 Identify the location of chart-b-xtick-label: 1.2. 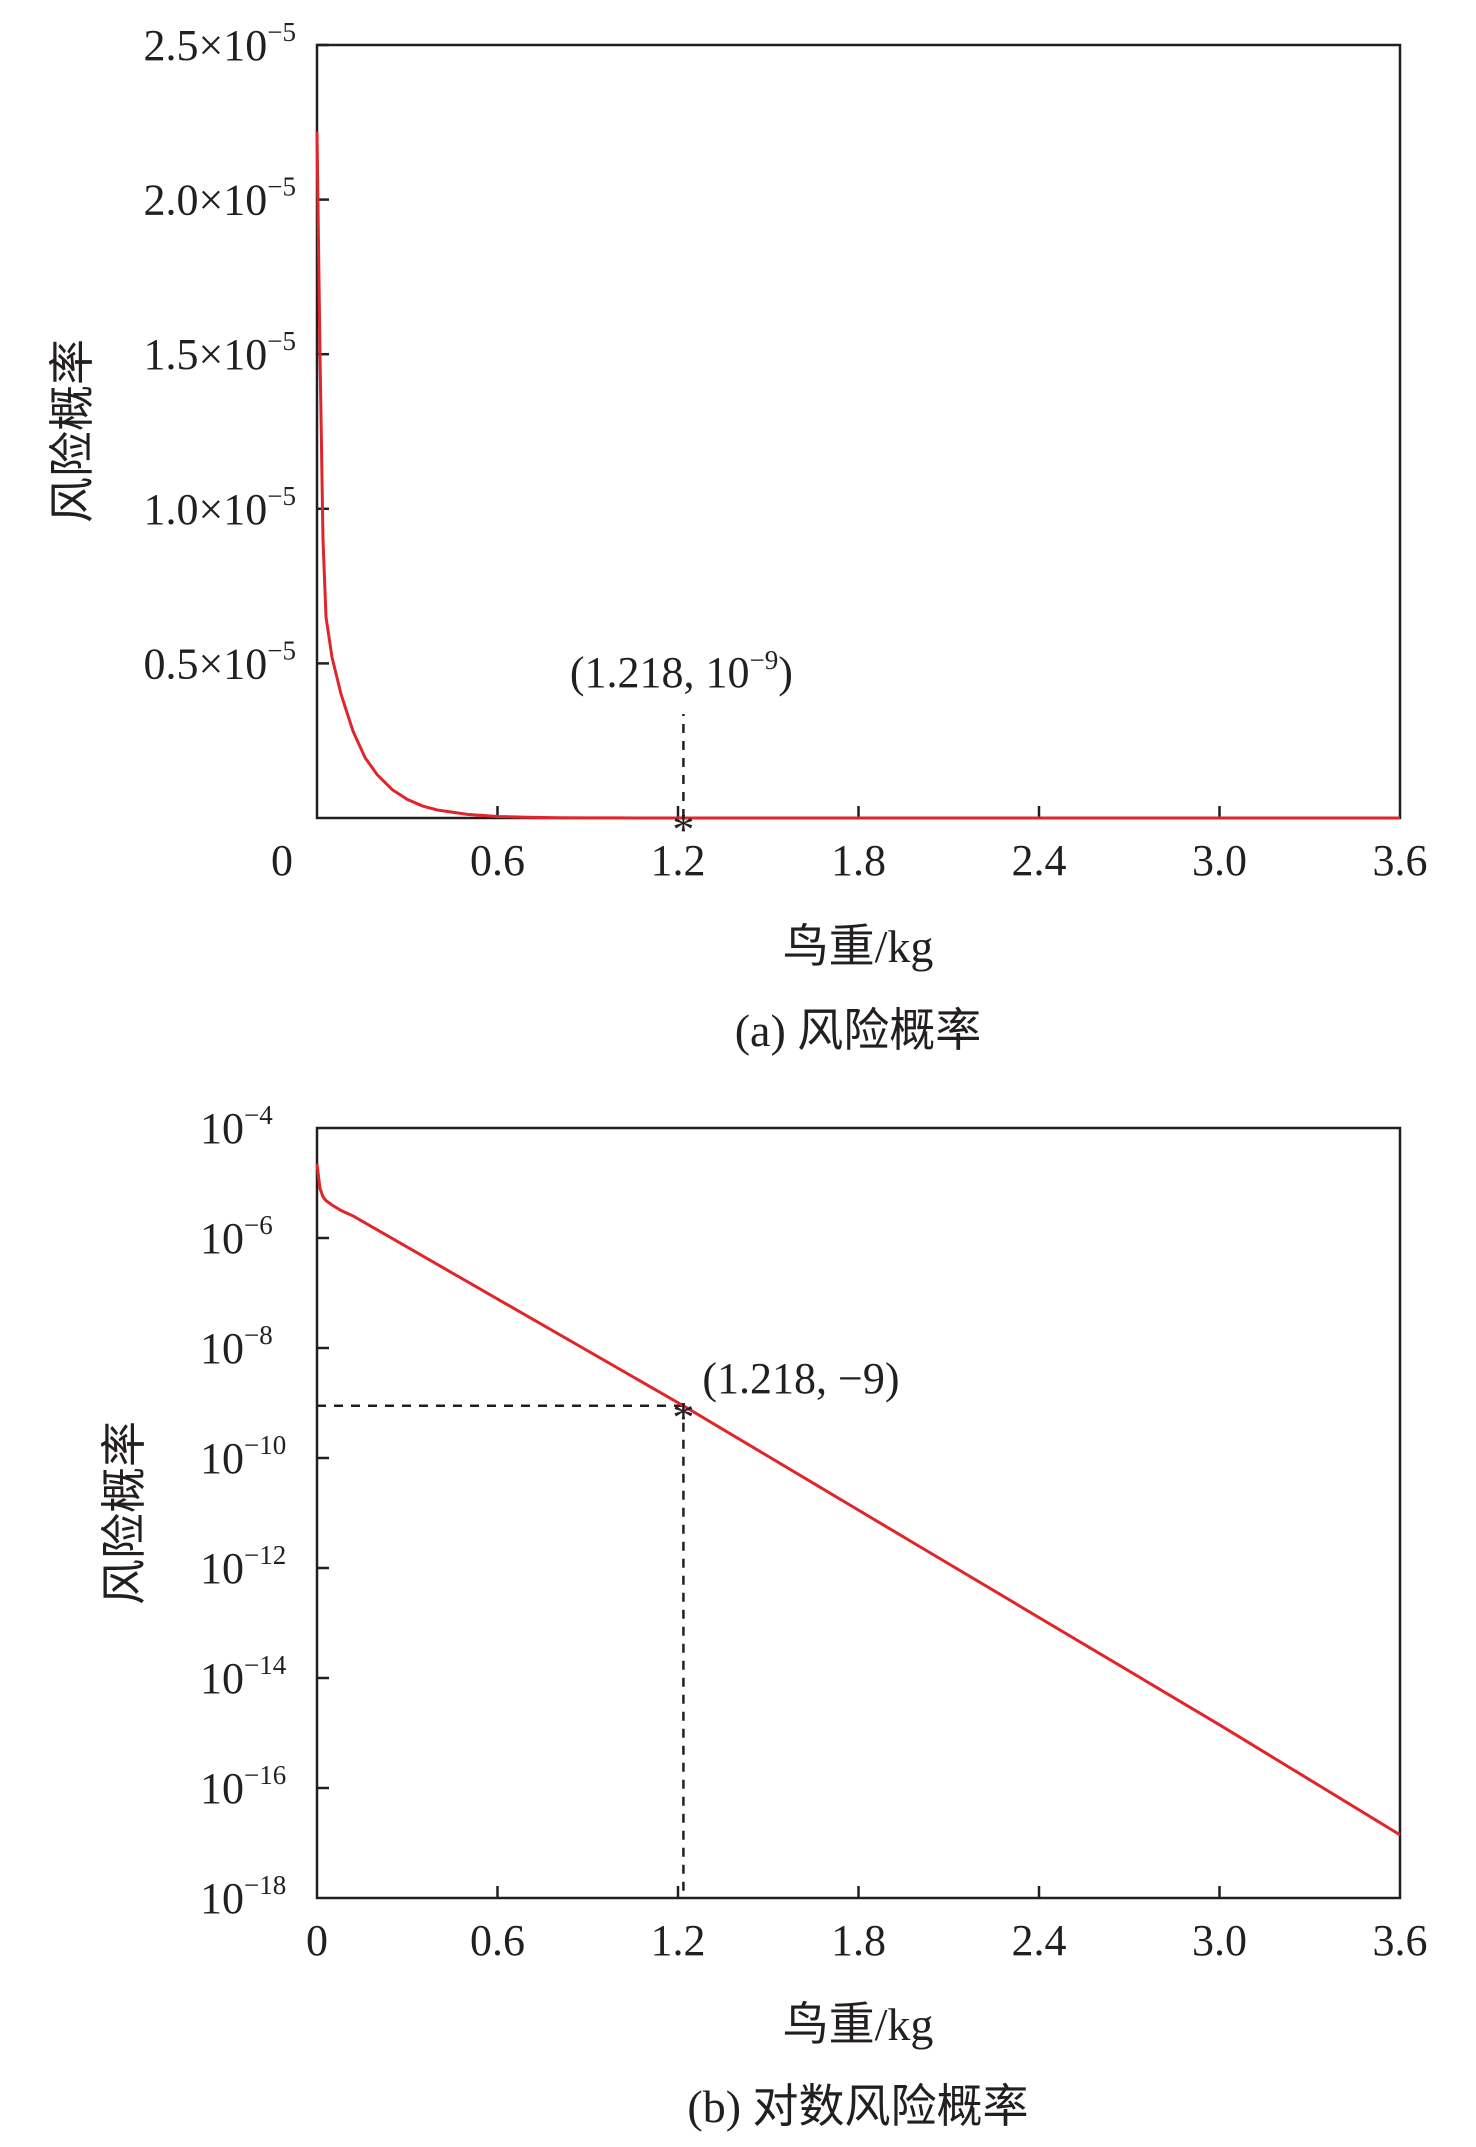
(678, 1940).